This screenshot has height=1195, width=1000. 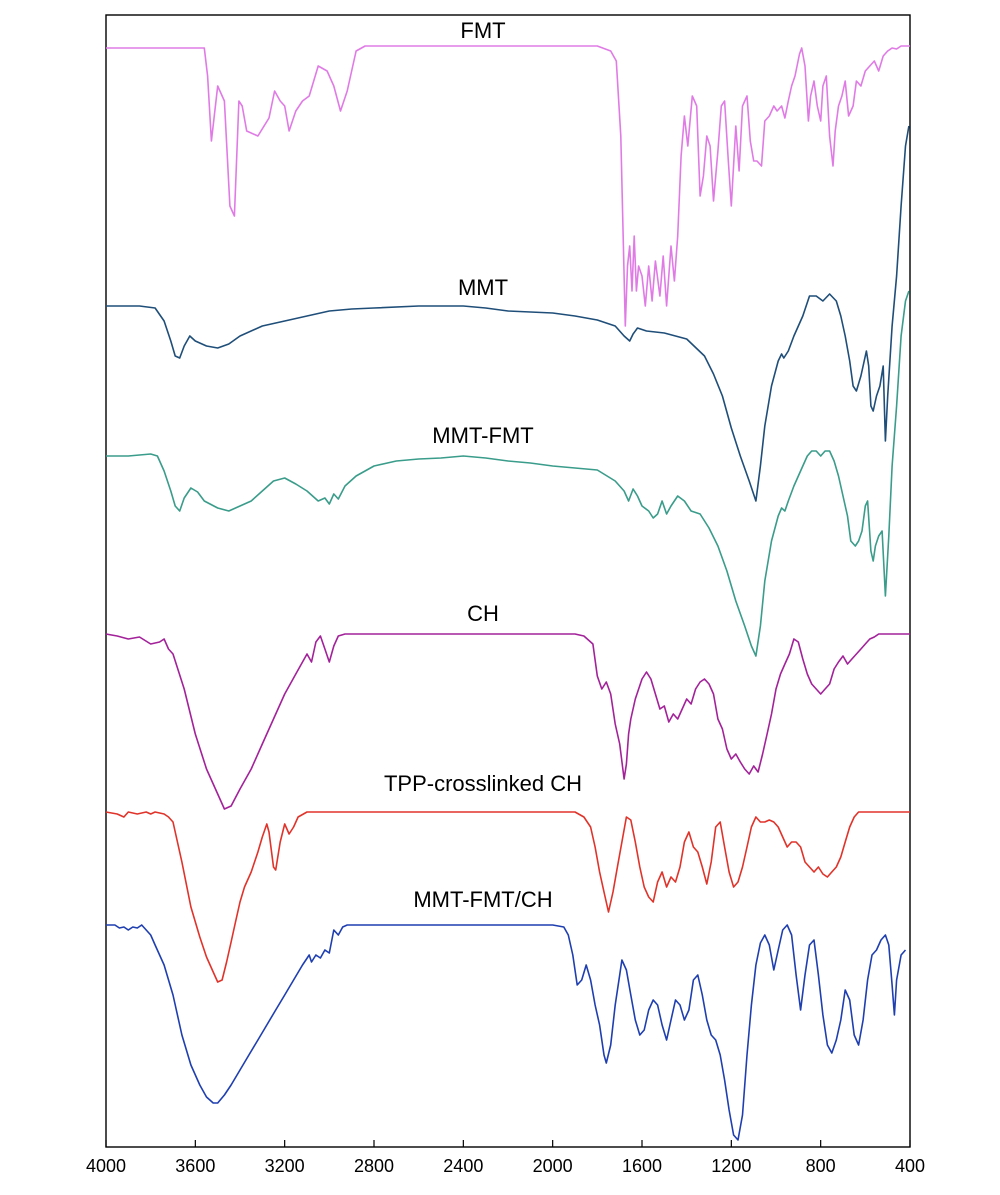 What do you see at coordinates (910, 1166) in the screenshot?
I see `x-tick-label: 400` at bounding box center [910, 1166].